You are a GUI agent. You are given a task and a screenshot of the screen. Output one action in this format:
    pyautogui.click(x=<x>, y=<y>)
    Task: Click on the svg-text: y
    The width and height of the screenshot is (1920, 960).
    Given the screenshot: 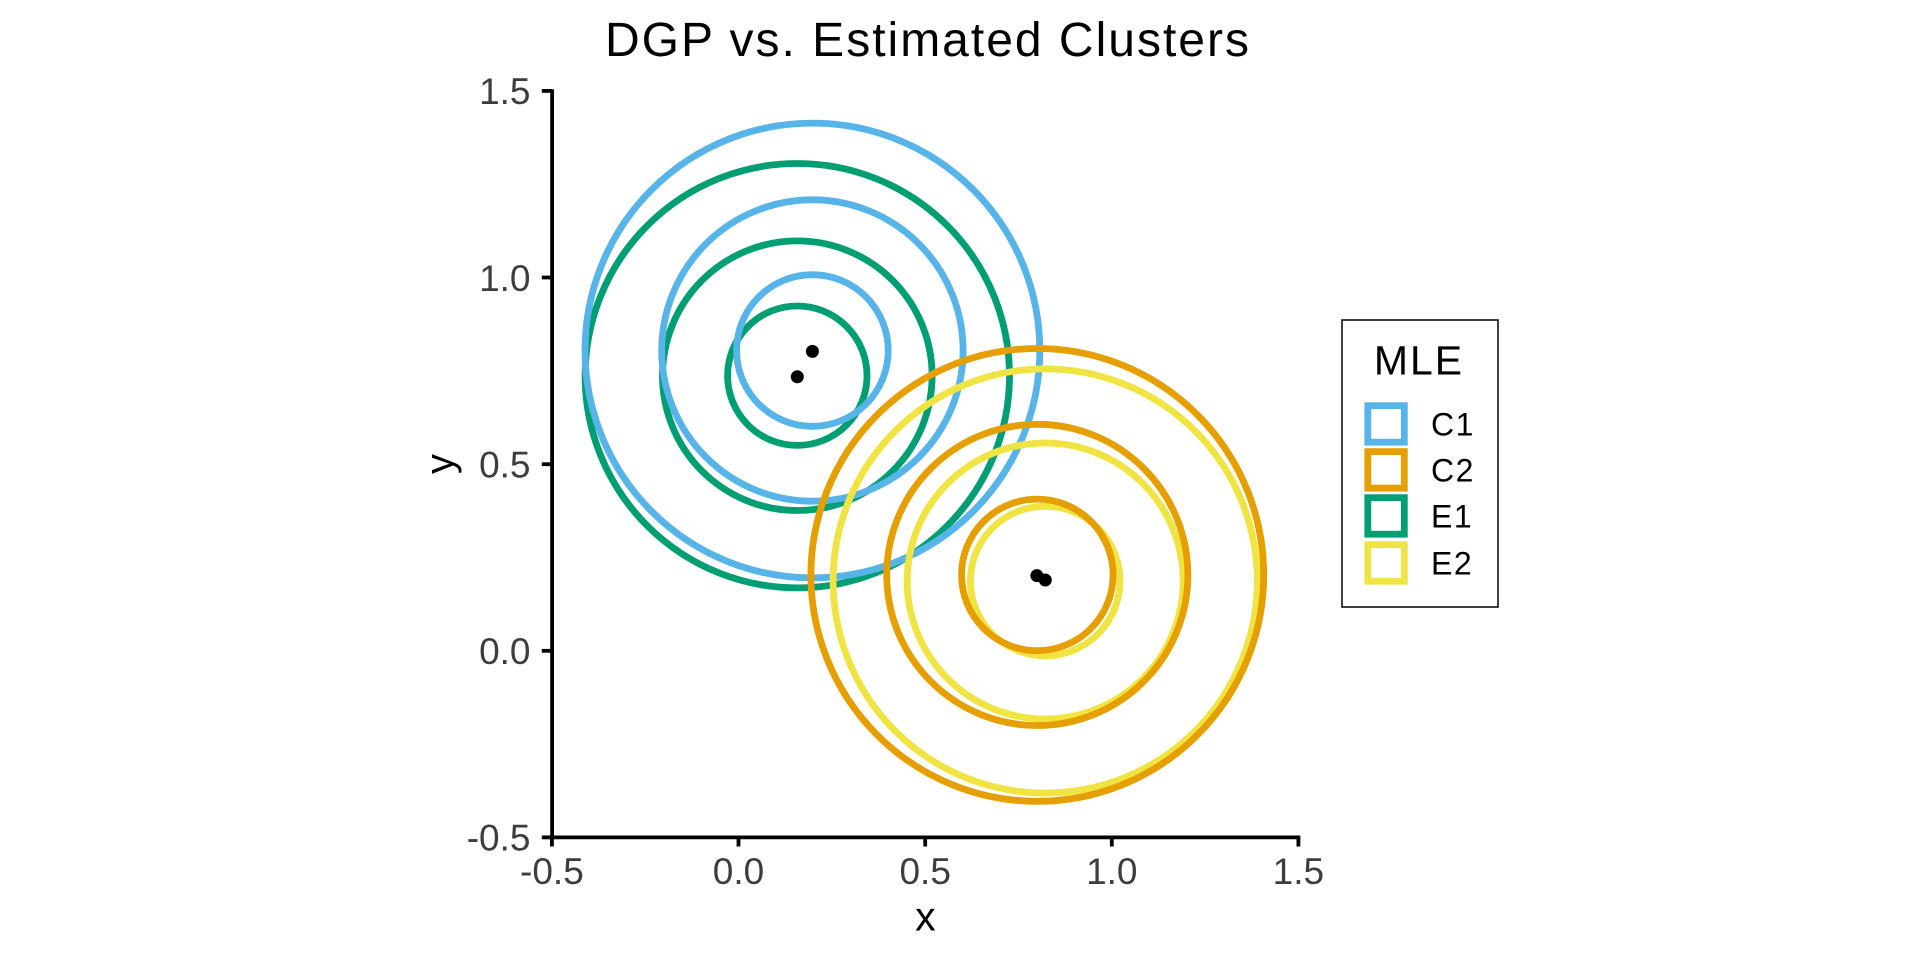 What is the action you would take?
    pyautogui.click(x=440, y=464)
    